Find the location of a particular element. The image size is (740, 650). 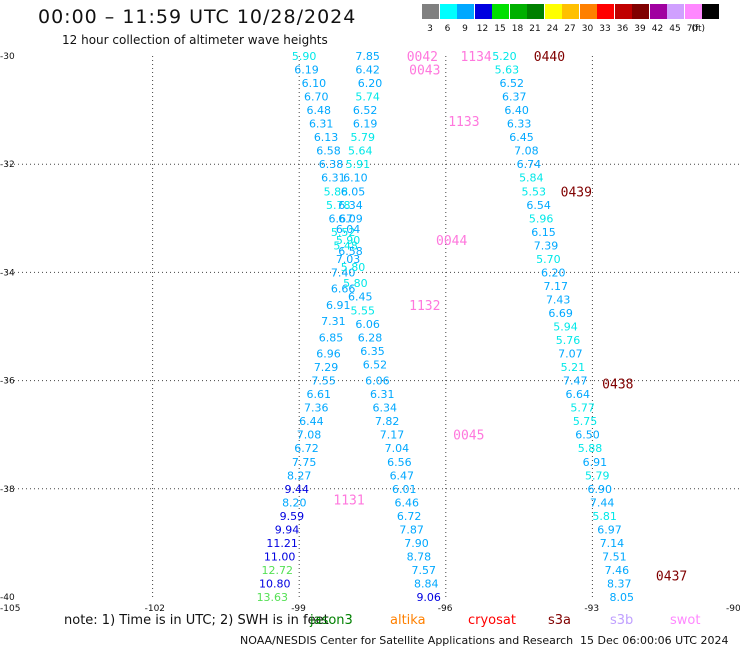

color-swatch-label: 21 is located at coordinates (535, 29).